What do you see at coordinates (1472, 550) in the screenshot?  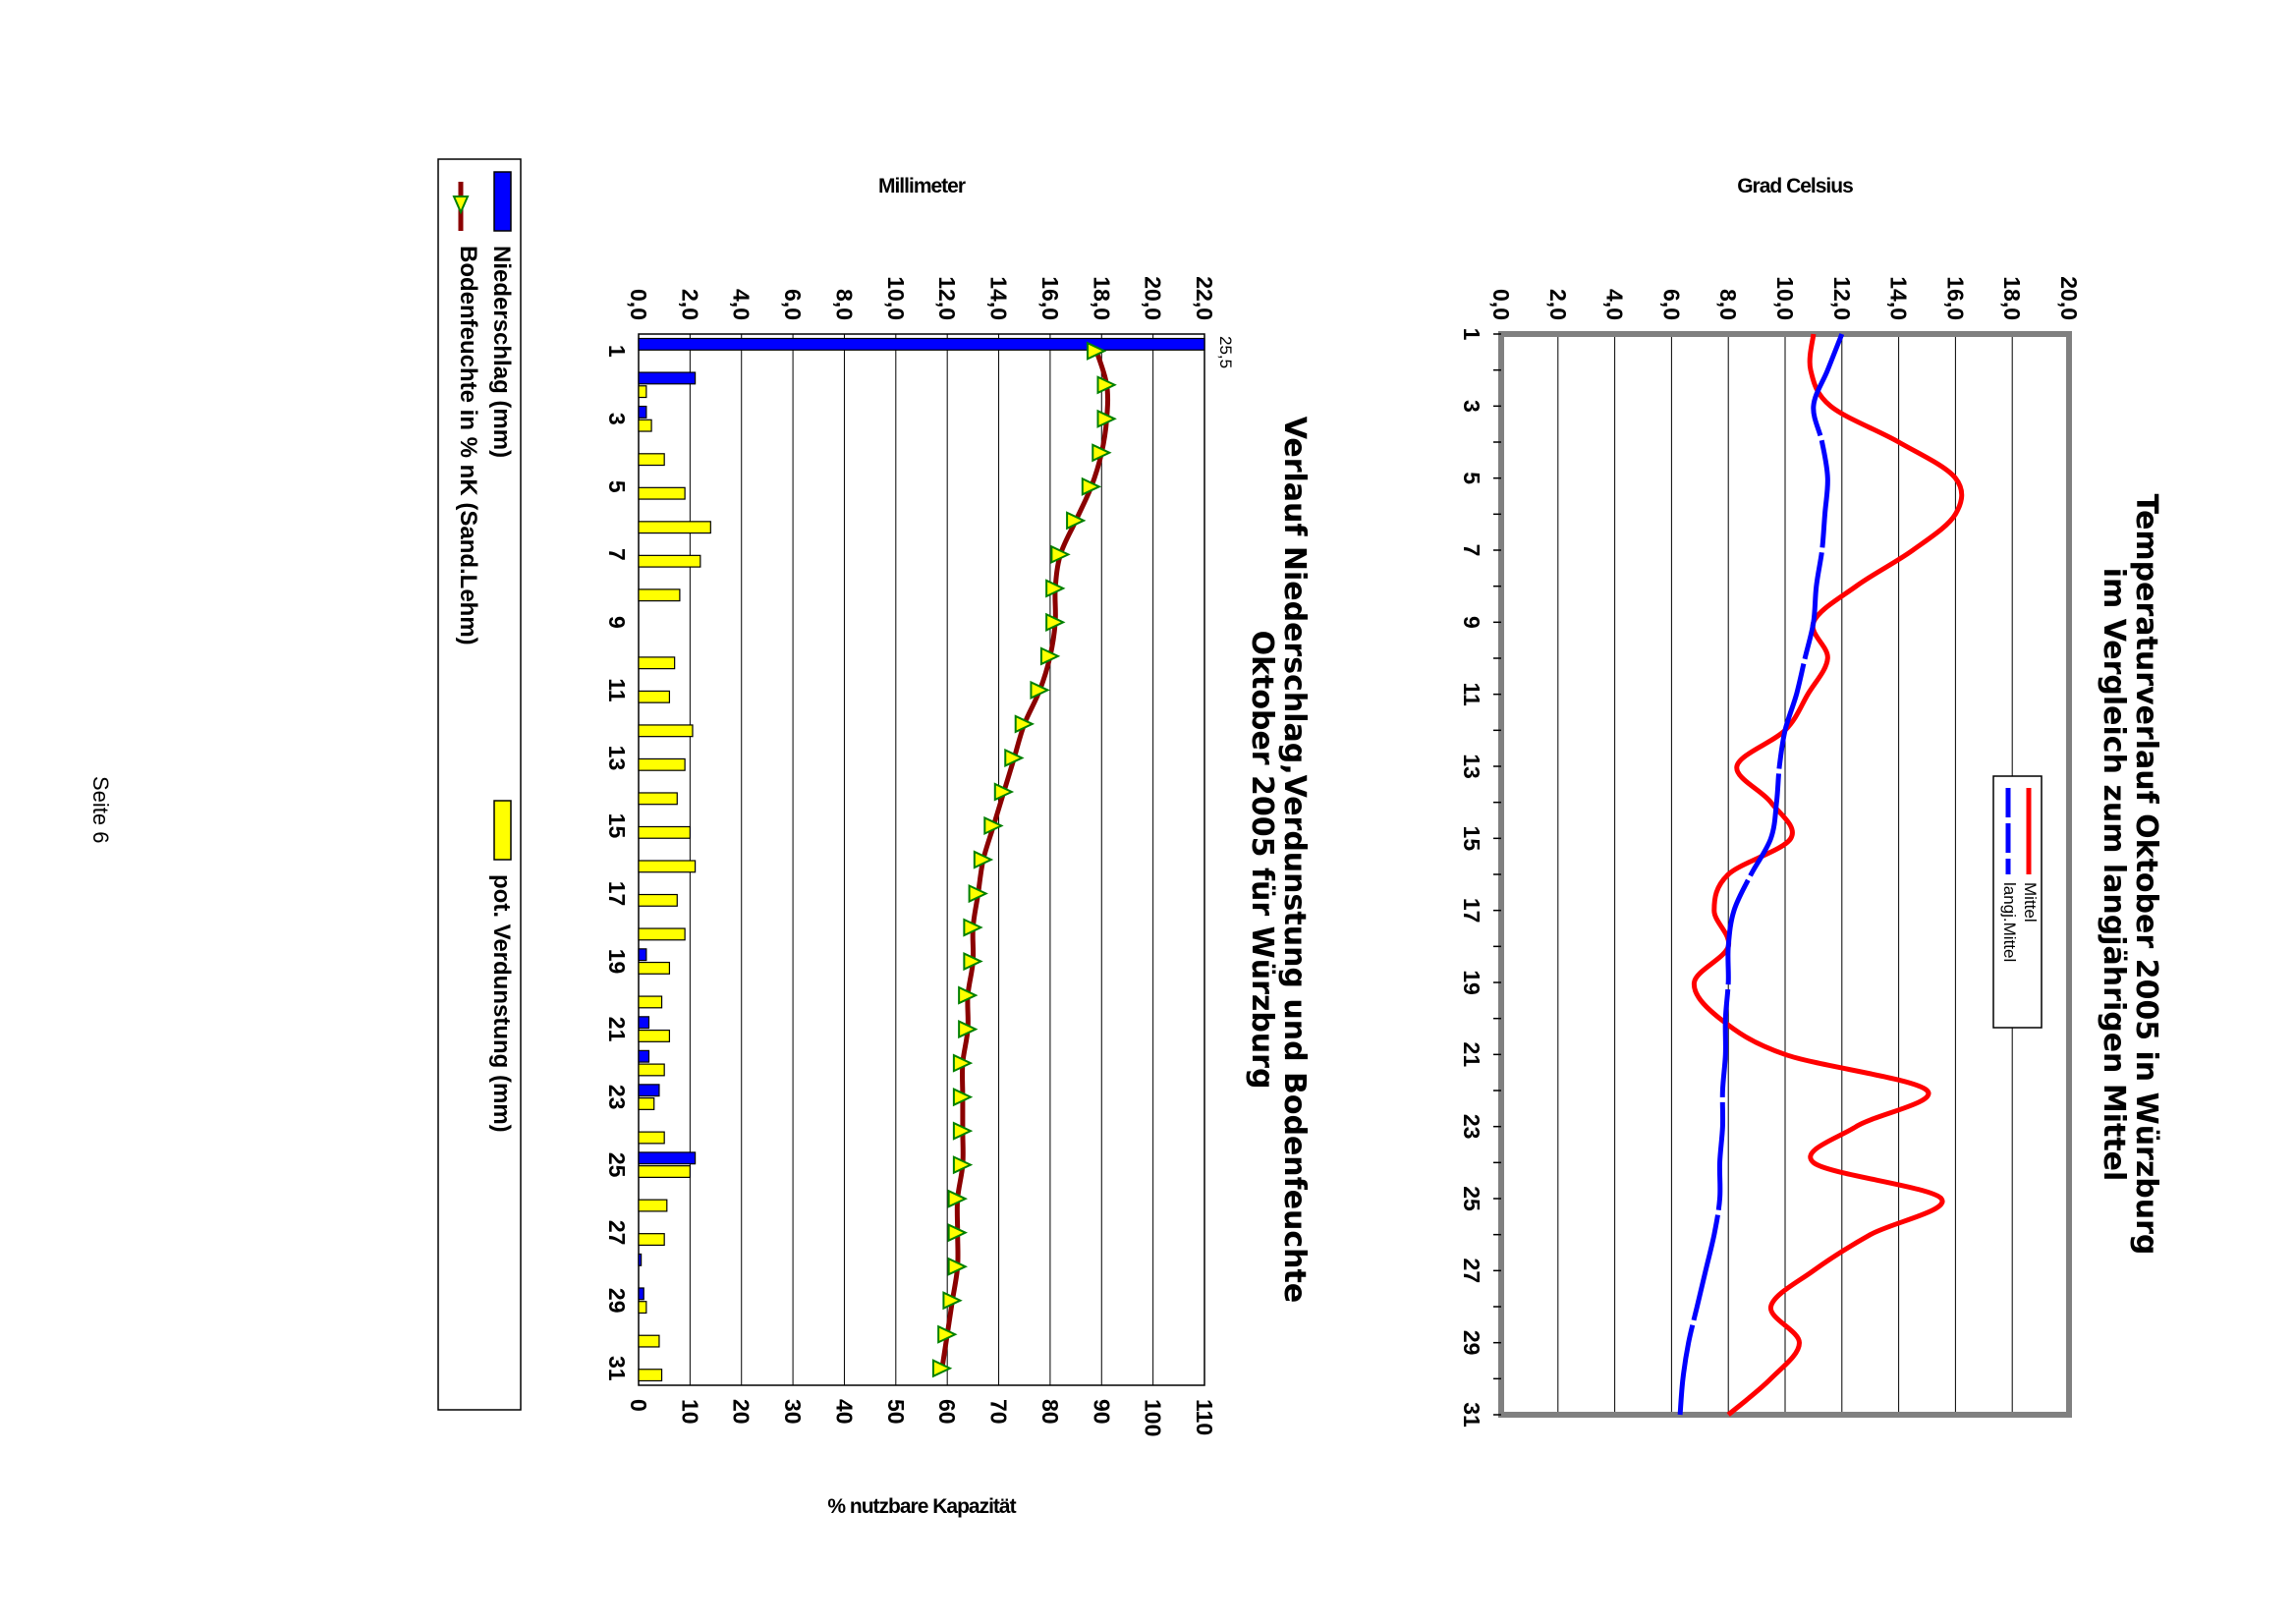 I see `temperature-x-tick-label: 7` at bounding box center [1472, 550].